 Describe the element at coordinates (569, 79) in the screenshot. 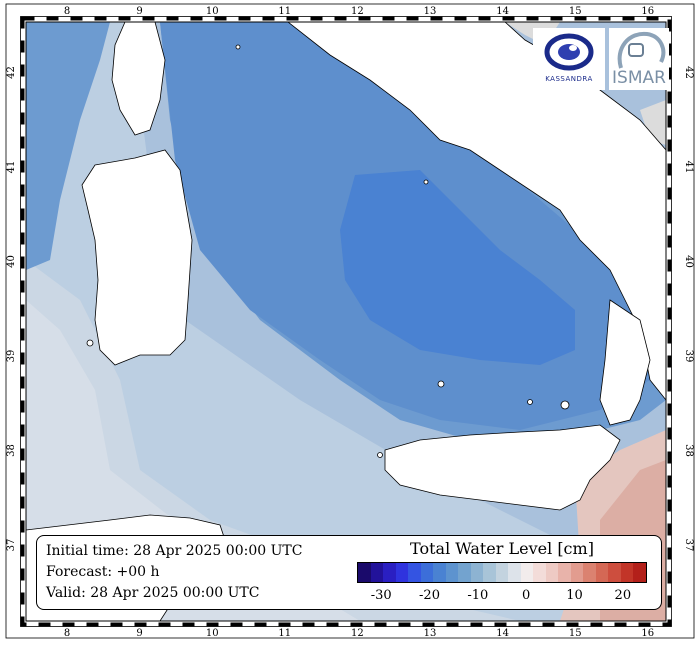

I see `kassandra-logo-text: KASSANDRA` at that location.